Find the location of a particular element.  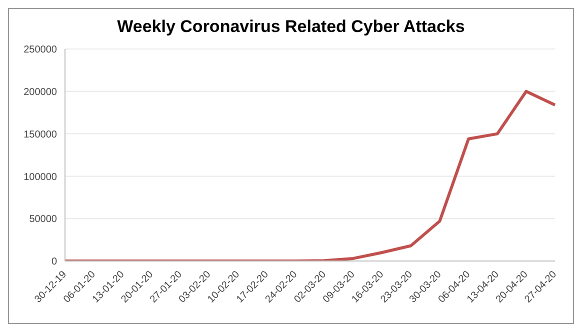

y-tick-label: 250000 is located at coordinates (41, 50).